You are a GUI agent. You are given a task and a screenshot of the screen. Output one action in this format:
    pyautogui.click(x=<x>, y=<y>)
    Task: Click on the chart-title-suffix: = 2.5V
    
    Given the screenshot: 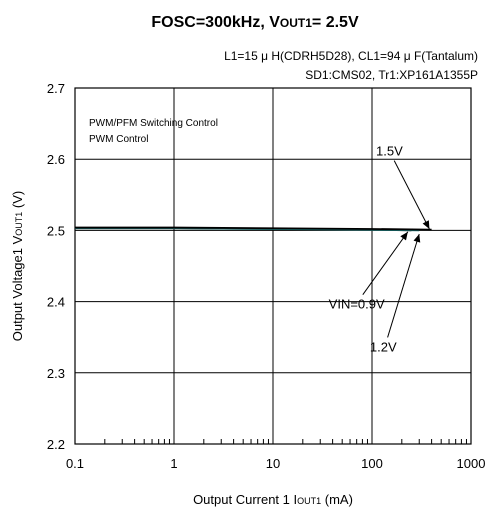 What is the action you would take?
    pyautogui.click(x=335, y=22)
    